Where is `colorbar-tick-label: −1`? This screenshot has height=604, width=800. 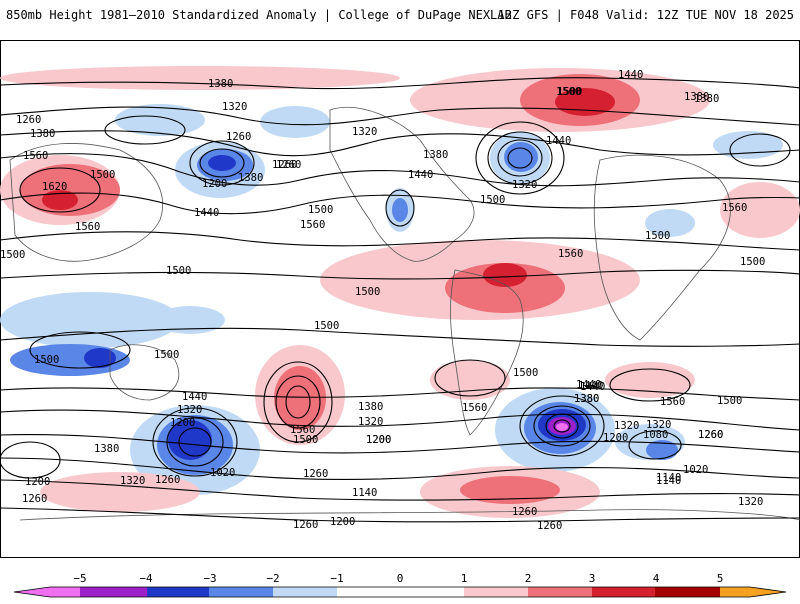 colorbar-tick-label: −1 is located at coordinates (336, 578).